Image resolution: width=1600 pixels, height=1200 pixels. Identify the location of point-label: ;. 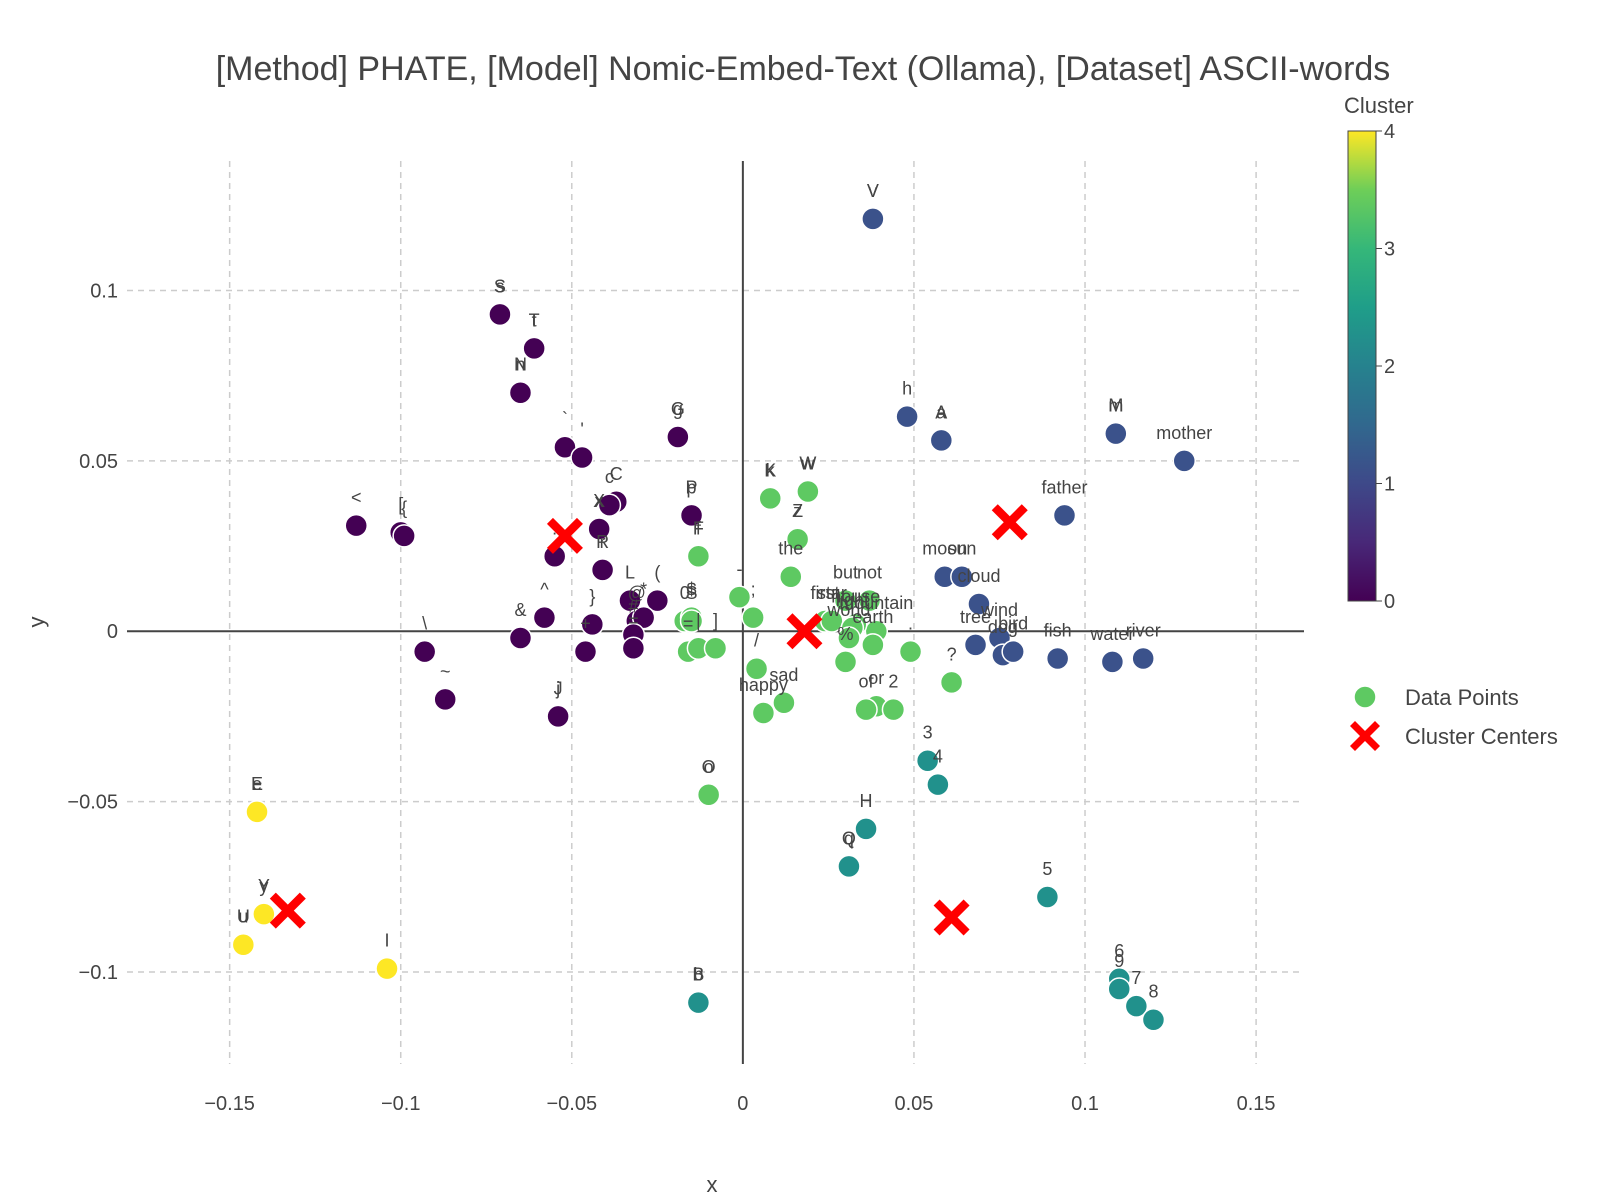
(753, 590).